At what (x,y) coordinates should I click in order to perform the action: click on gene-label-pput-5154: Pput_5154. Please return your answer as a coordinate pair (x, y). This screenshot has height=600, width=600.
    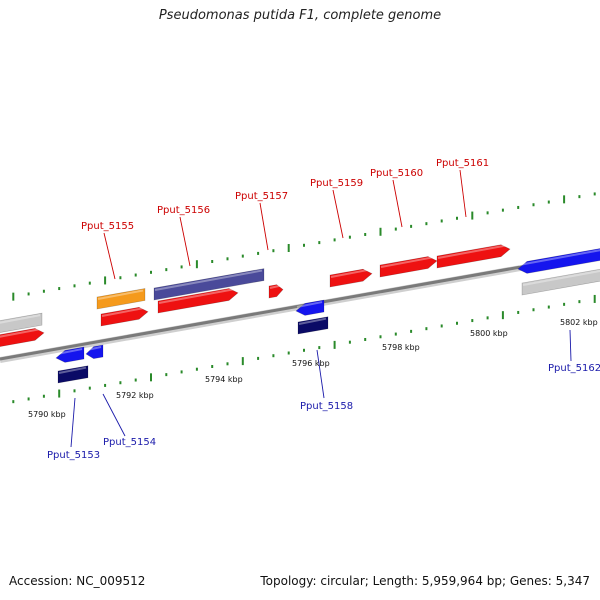
    Looking at the image, I should click on (129, 442).